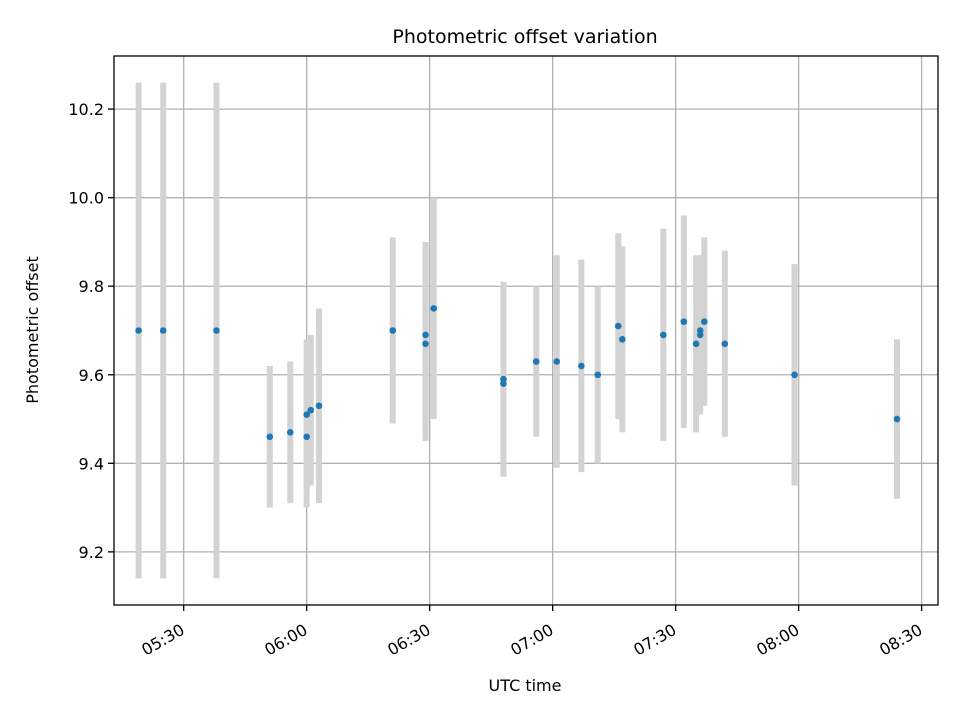  I want to click on y-tick-label: 9.4, so click(91, 463).